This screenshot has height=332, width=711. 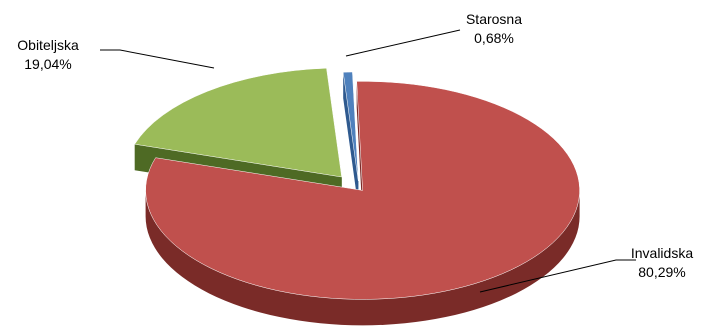 I want to click on leader-line-starosna, so click(x=403, y=43).